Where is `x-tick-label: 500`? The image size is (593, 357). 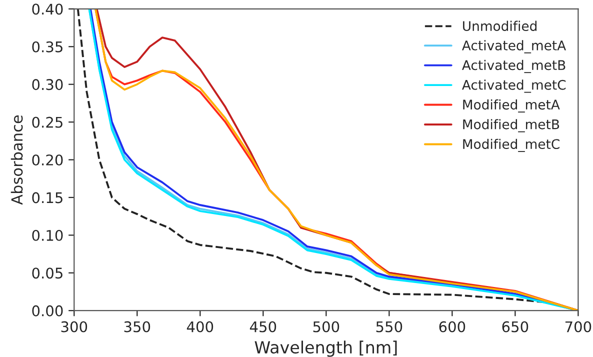
x-tick-label: 500 is located at coordinates (326, 326).